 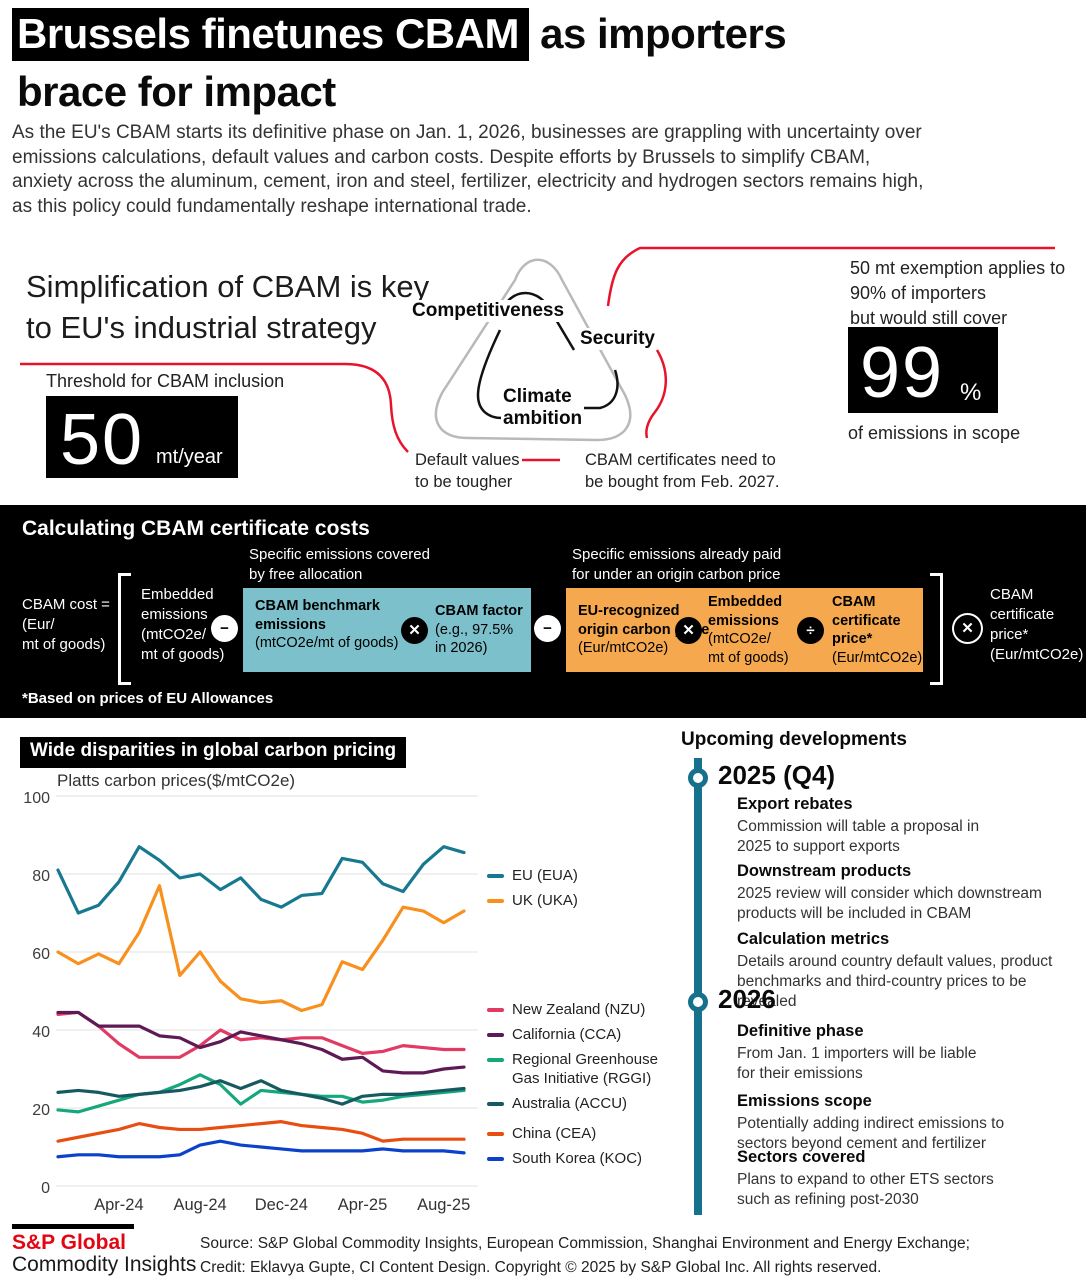 I want to click on formula-title: Calculating CBAM certificate costs, so click(x=196, y=528).